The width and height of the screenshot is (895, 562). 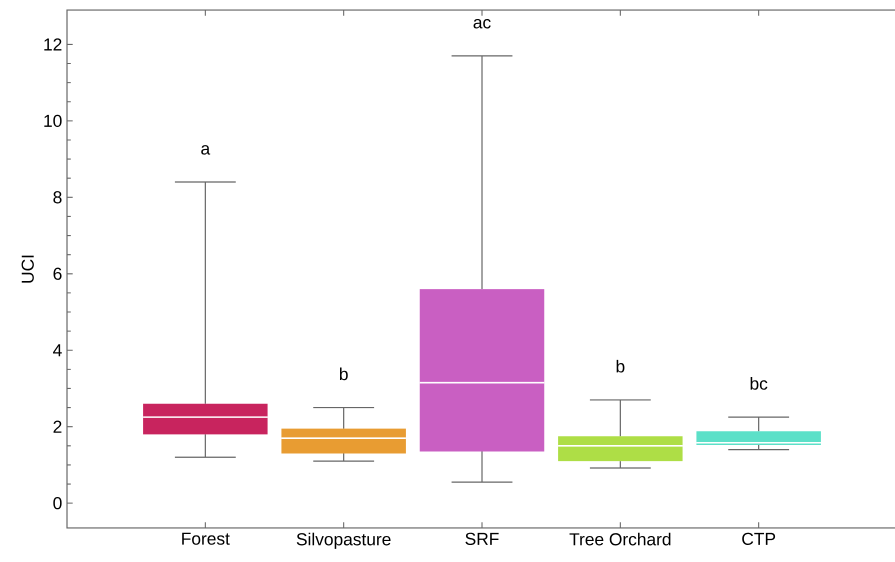 What do you see at coordinates (28, 269) in the screenshot?
I see `y-axis-title: UCI` at bounding box center [28, 269].